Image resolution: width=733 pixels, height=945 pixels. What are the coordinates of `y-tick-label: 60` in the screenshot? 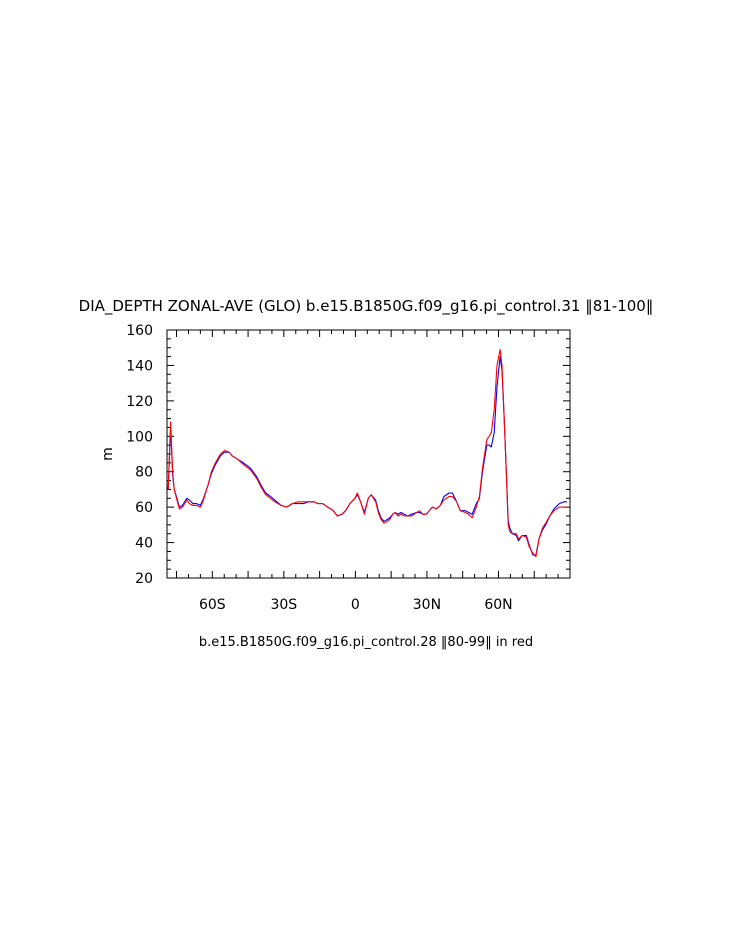 It's located at (144, 508).